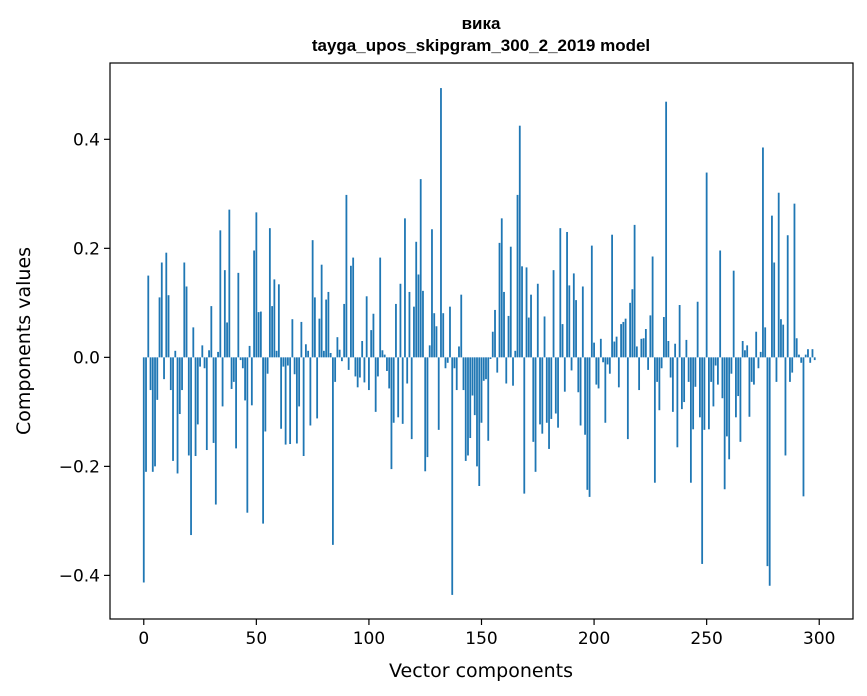  Describe the element at coordinates (481, 671) in the screenshot. I see `x-axis-label: Vector components` at that location.